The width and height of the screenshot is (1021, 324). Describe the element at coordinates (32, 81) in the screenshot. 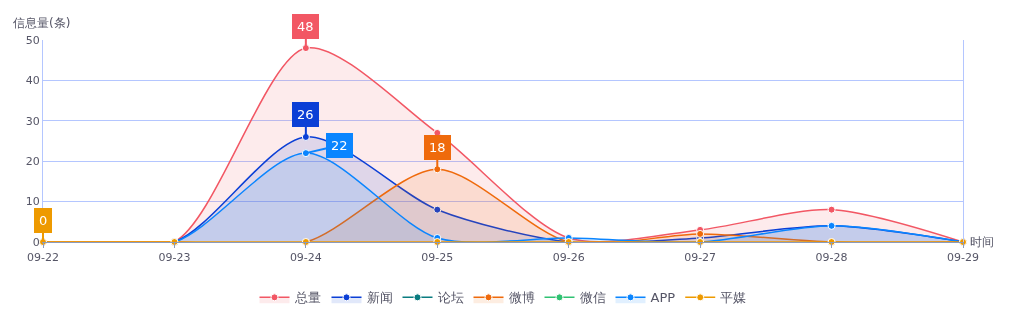

I see `y-tick-label: 40` at that location.